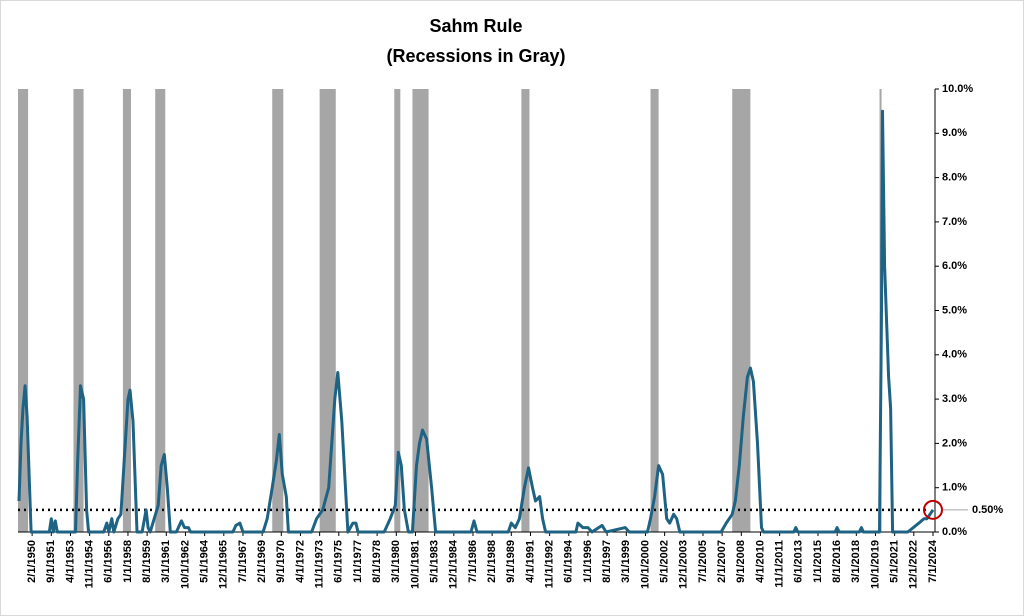 This screenshot has height=616, width=1024. Describe the element at coordinates (626, 561) in the screenshot. I see `x-tick-label: 3/1/1999` at that location.